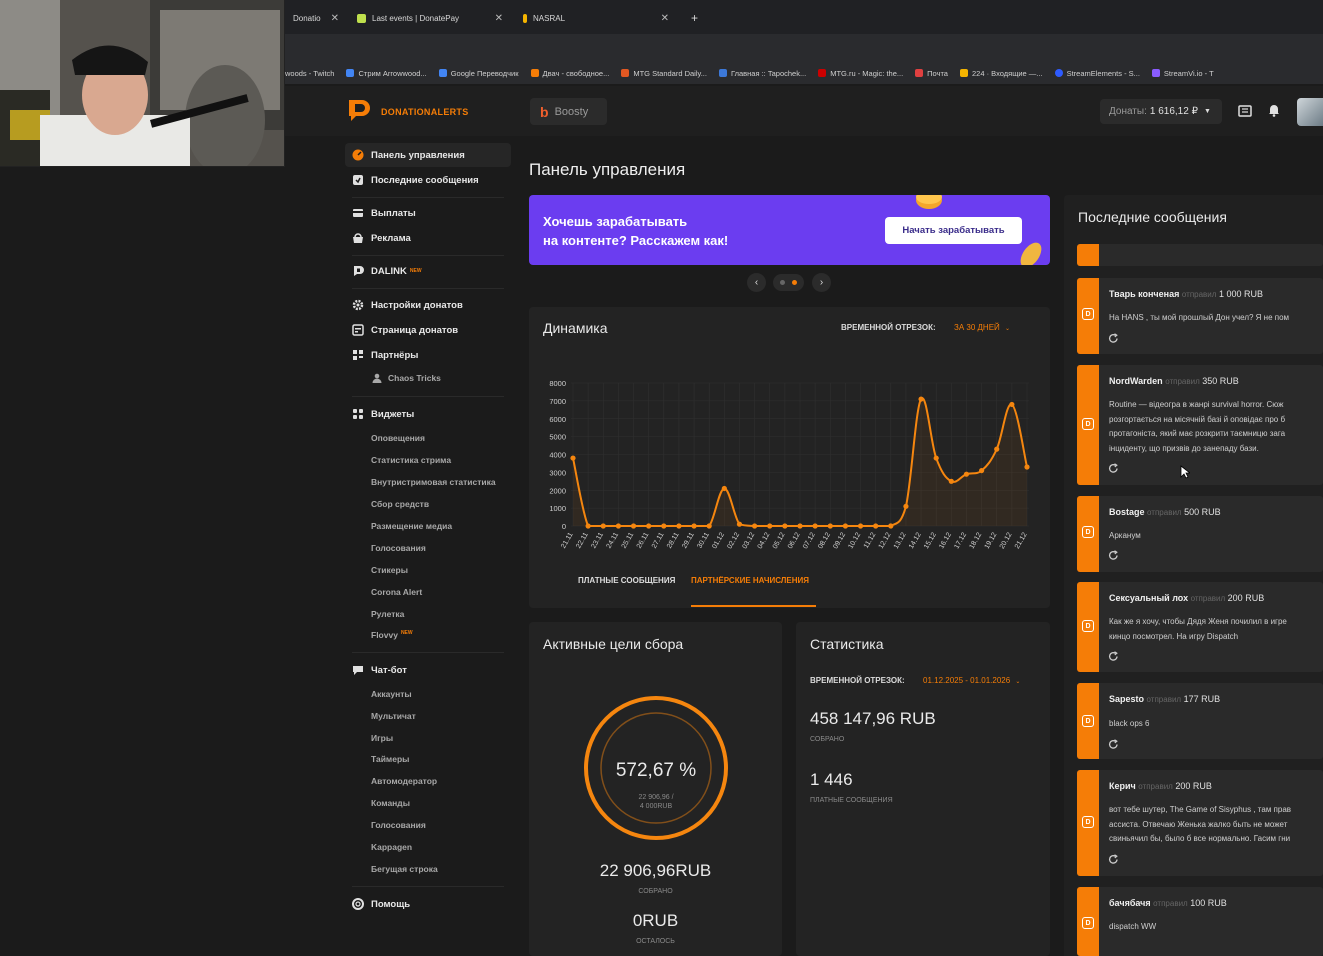  What do you see at coordinates (415, 180) in the screenshot?
I see `sidebar-item-messages: Последние сообщения` at bounding box center [415, 180].